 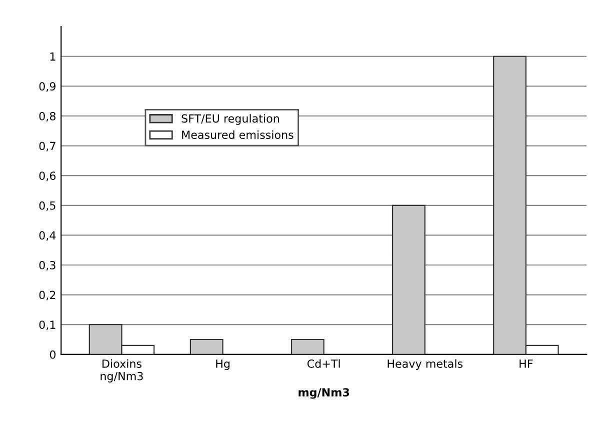 I want to click on y-tick-label: 0,4, so click(x=47, y=236).